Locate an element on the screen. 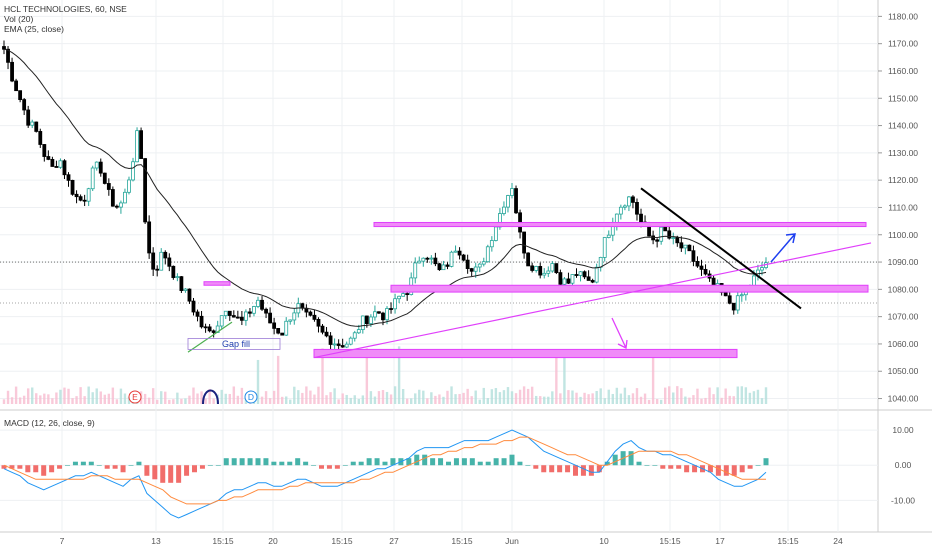 The width and height of the screenshot is (932, 550). y-tick-label: 1160.00 is located at coordinates (903, 71).